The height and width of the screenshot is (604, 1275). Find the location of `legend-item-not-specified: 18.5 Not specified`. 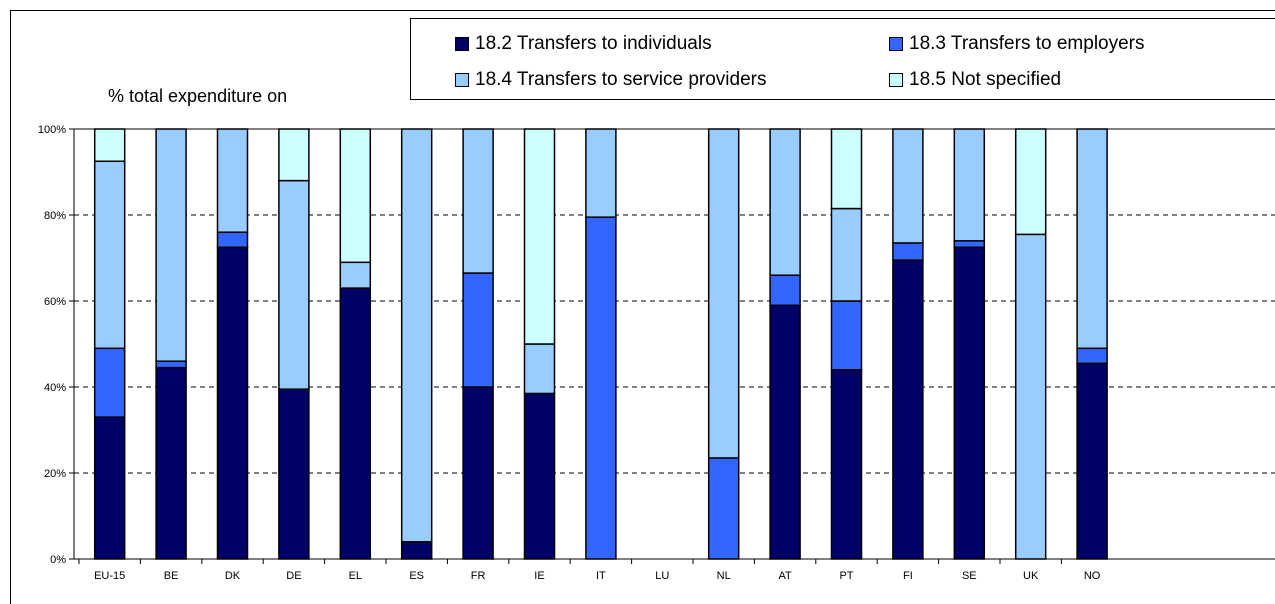

legend-item-not-specified: 18.5 Not specified is located at coordinates (975, 80).